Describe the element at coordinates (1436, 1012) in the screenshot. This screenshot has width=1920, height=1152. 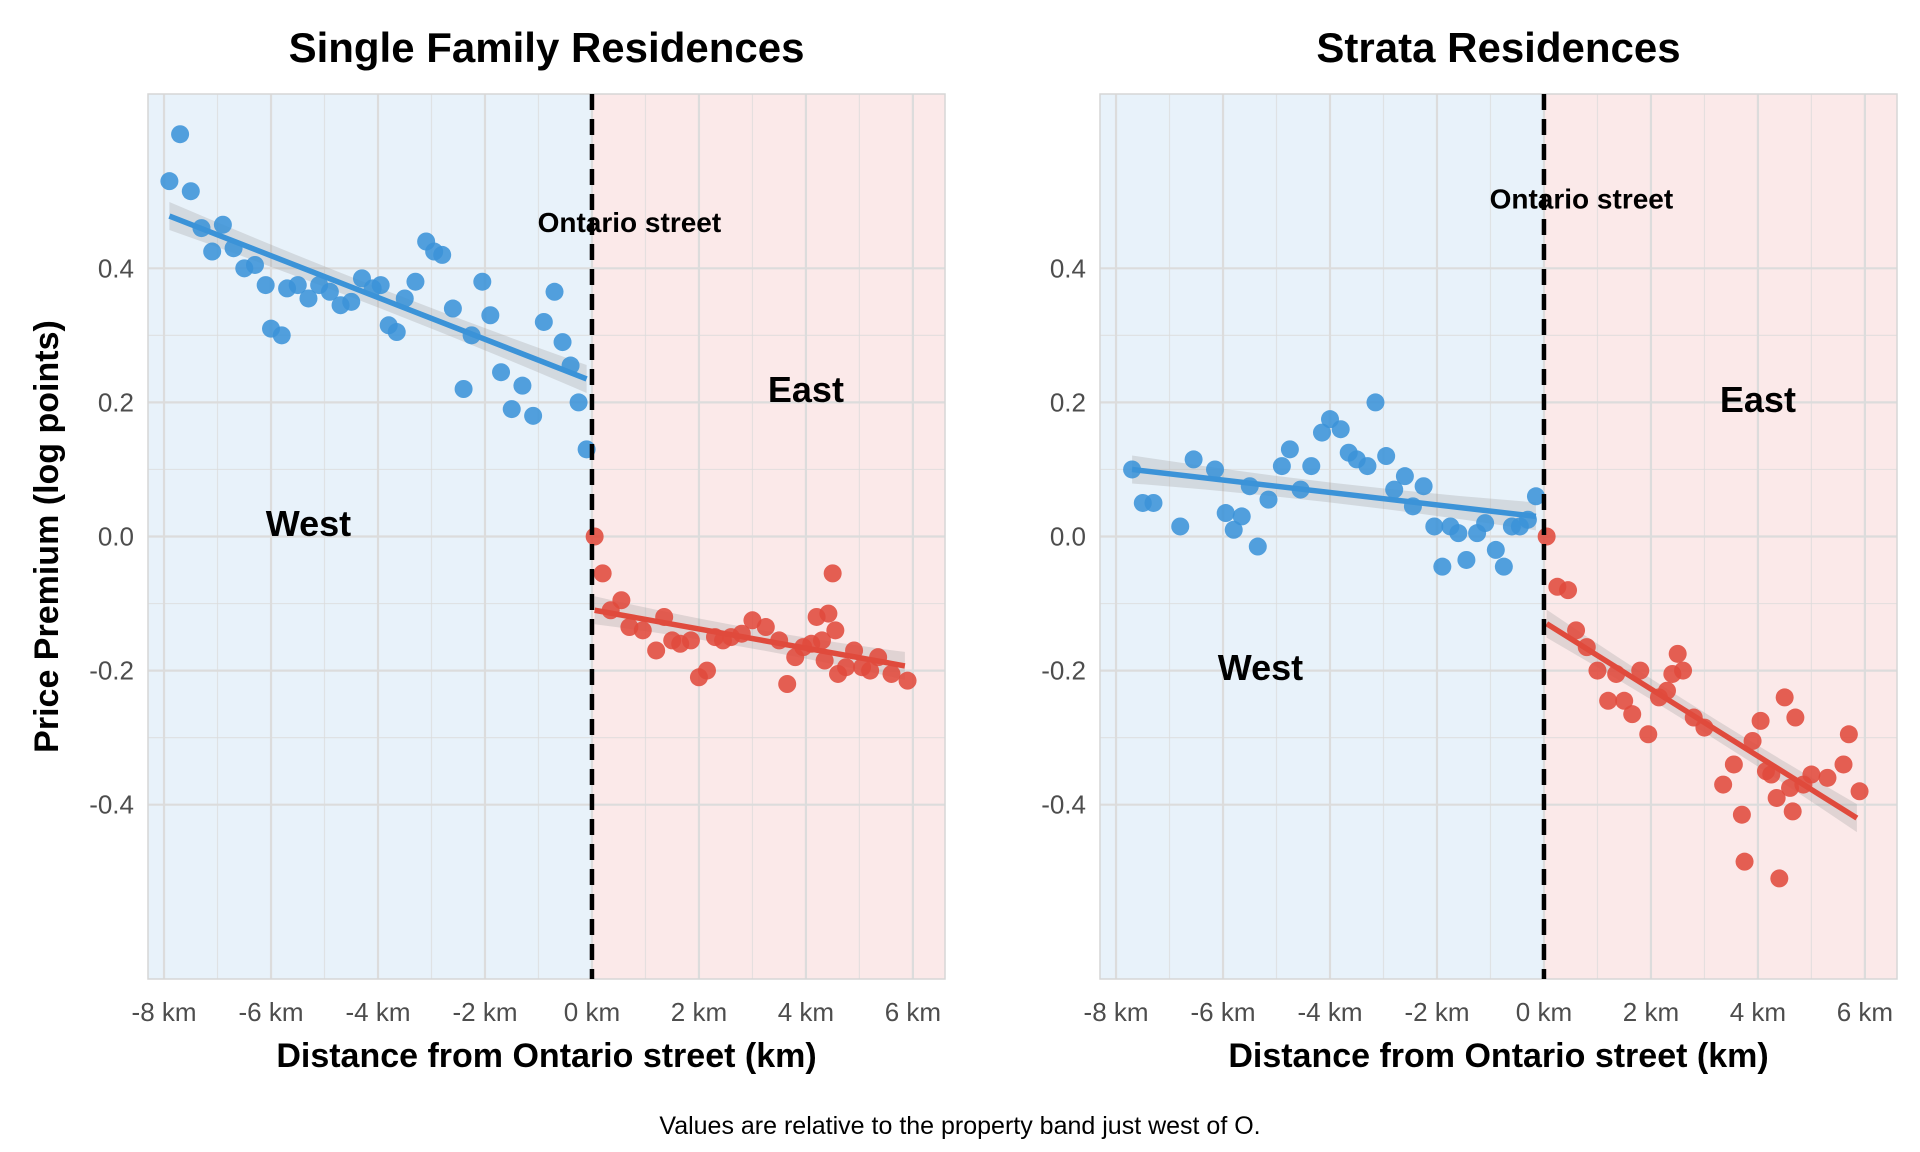
I see `x-tick-label: -2 km` at that location.